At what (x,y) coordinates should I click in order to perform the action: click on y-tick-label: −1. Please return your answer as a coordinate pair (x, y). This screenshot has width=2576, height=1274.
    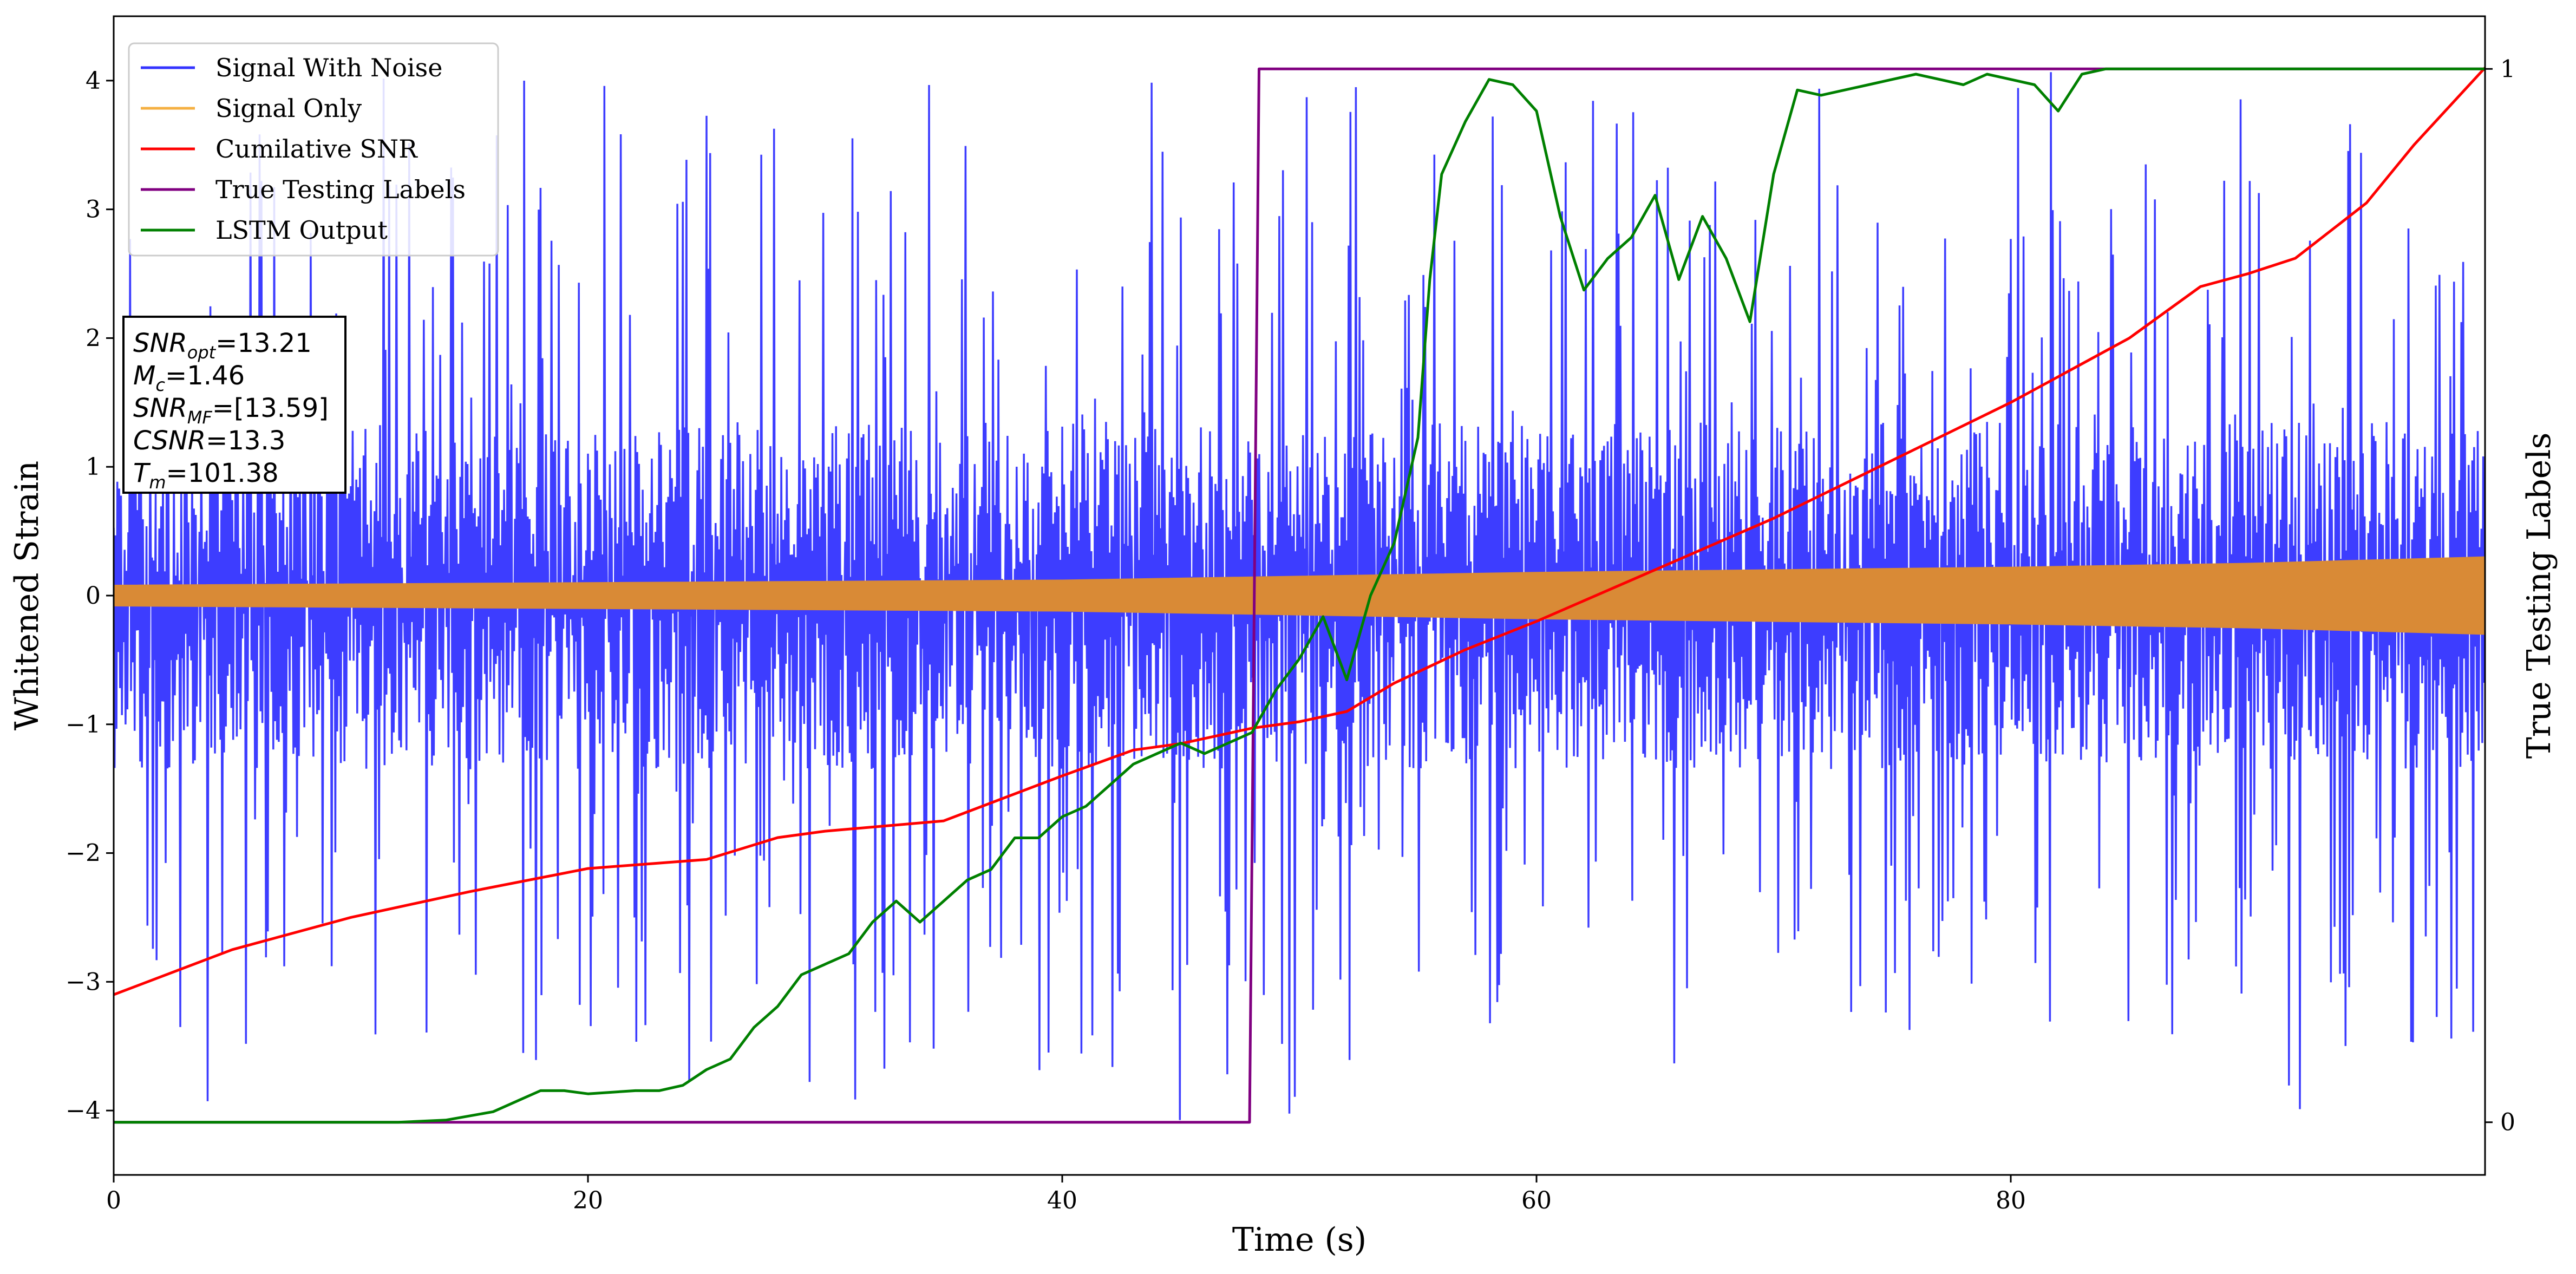
    Looking at the image, I should click on (84, 725).